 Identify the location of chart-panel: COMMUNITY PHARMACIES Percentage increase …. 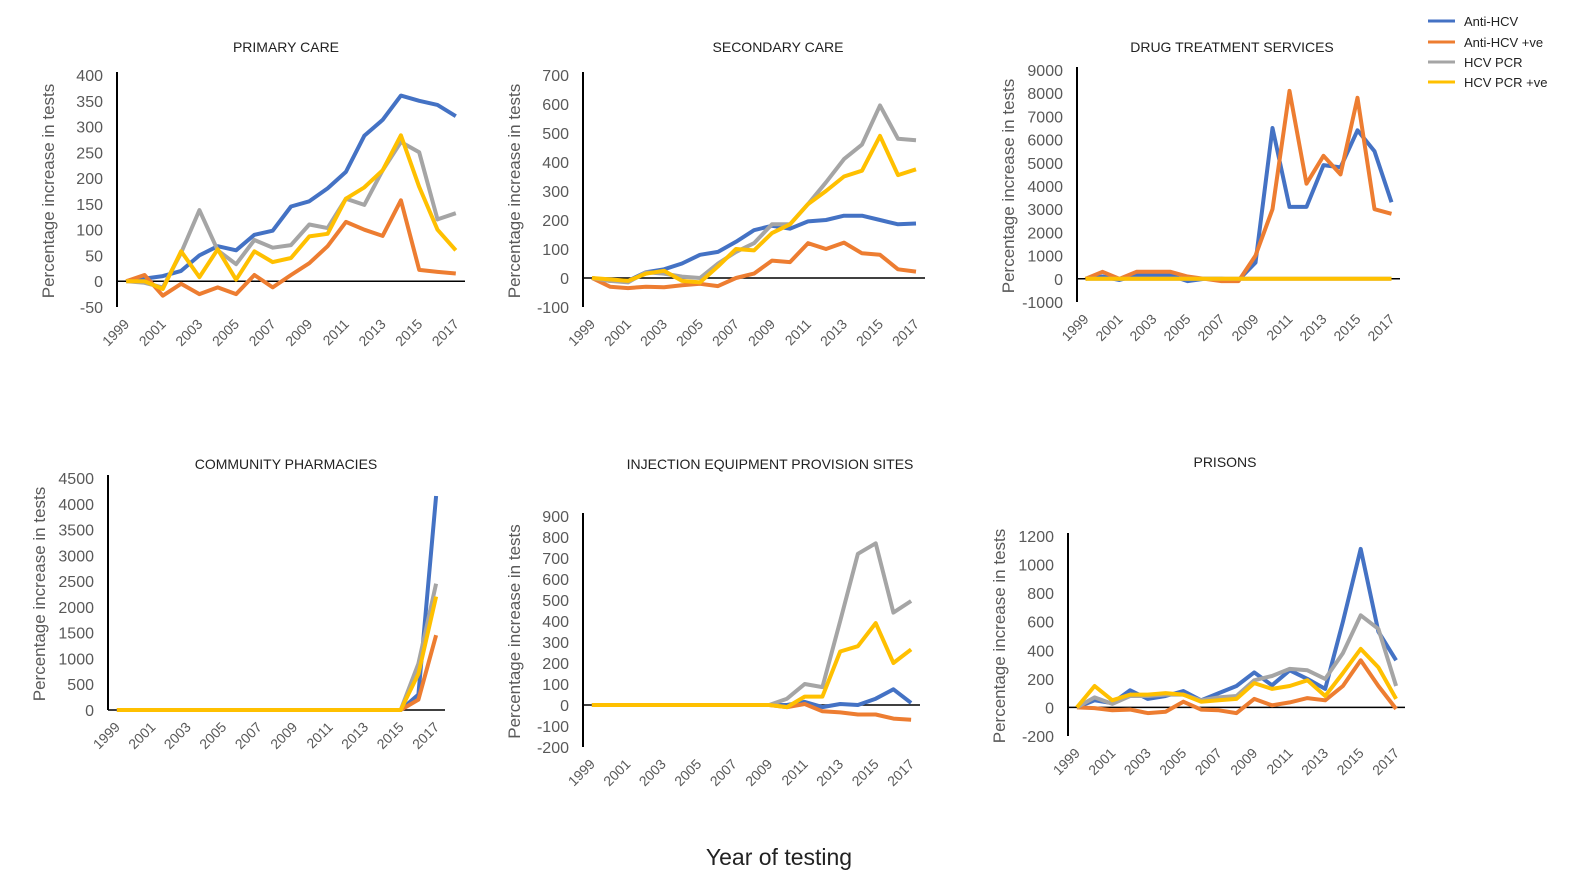
(237, 604).